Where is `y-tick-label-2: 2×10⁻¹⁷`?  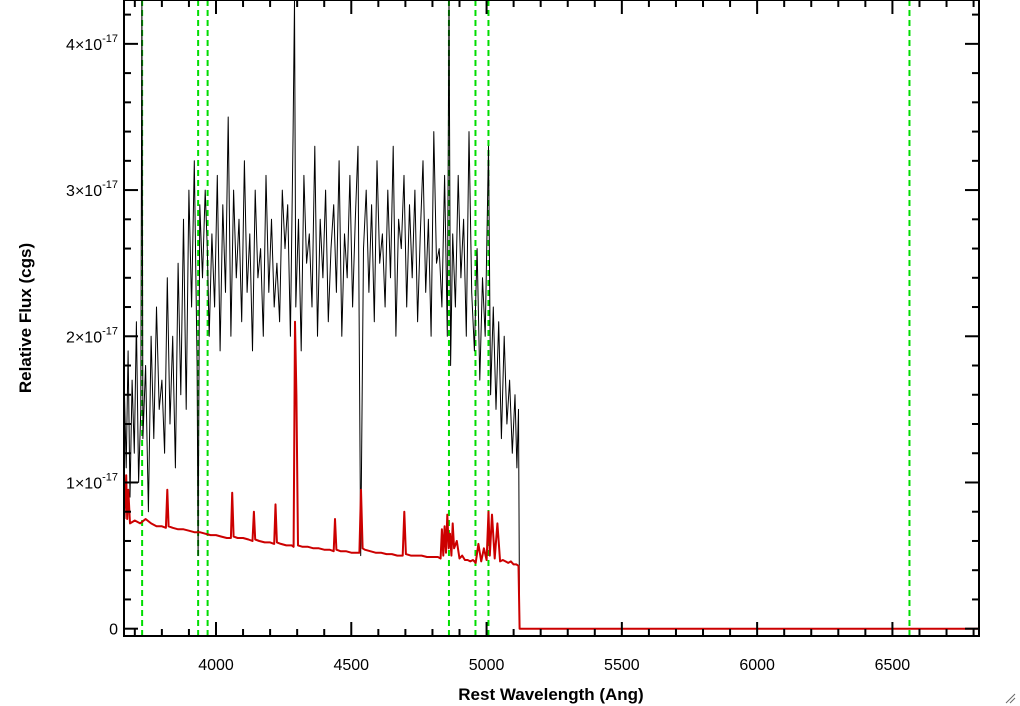 y-tick-label-2: 2×10⁻¹⁷ is located at coordinates (92, 335).